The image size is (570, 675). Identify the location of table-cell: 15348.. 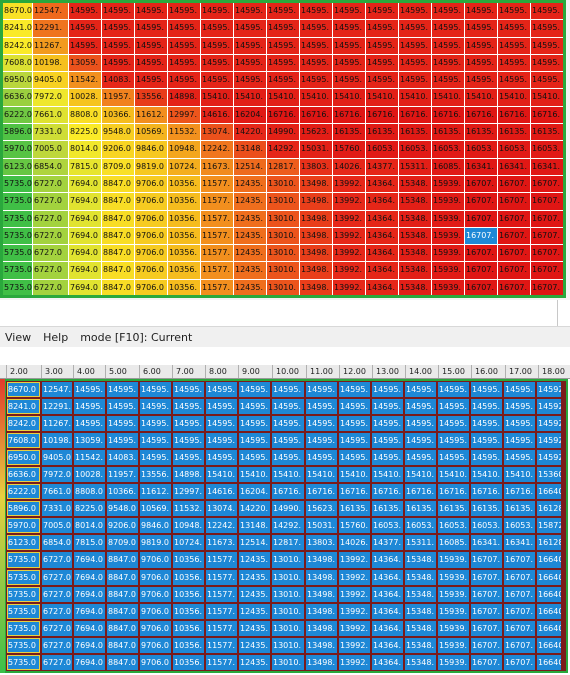
(420, 560).